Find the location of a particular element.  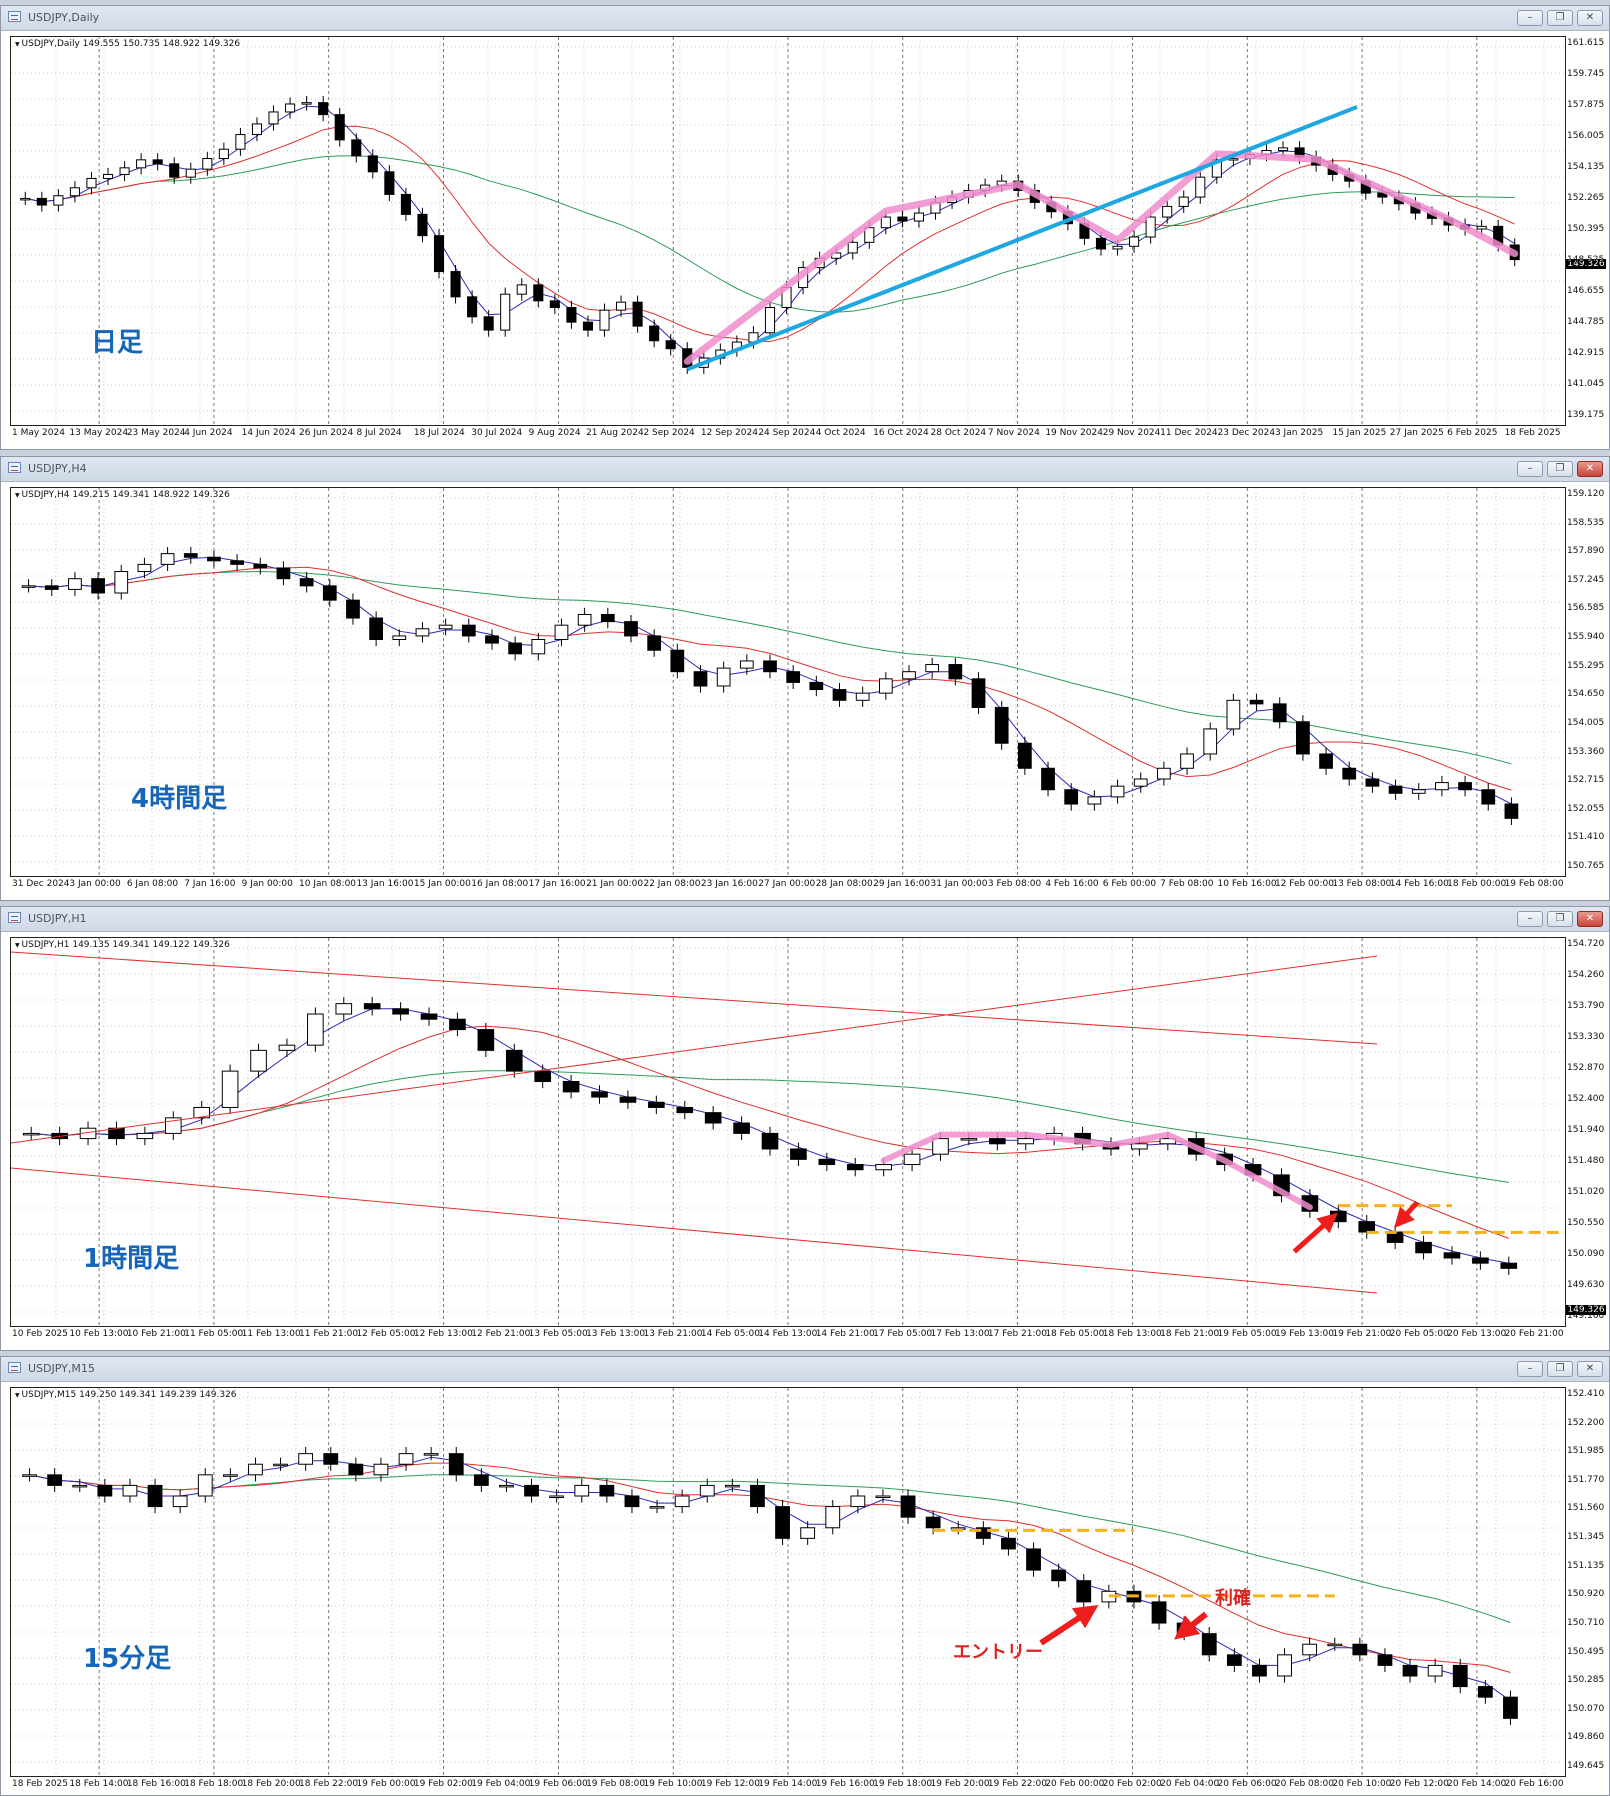

candles is located at coordinates (770, 1586).